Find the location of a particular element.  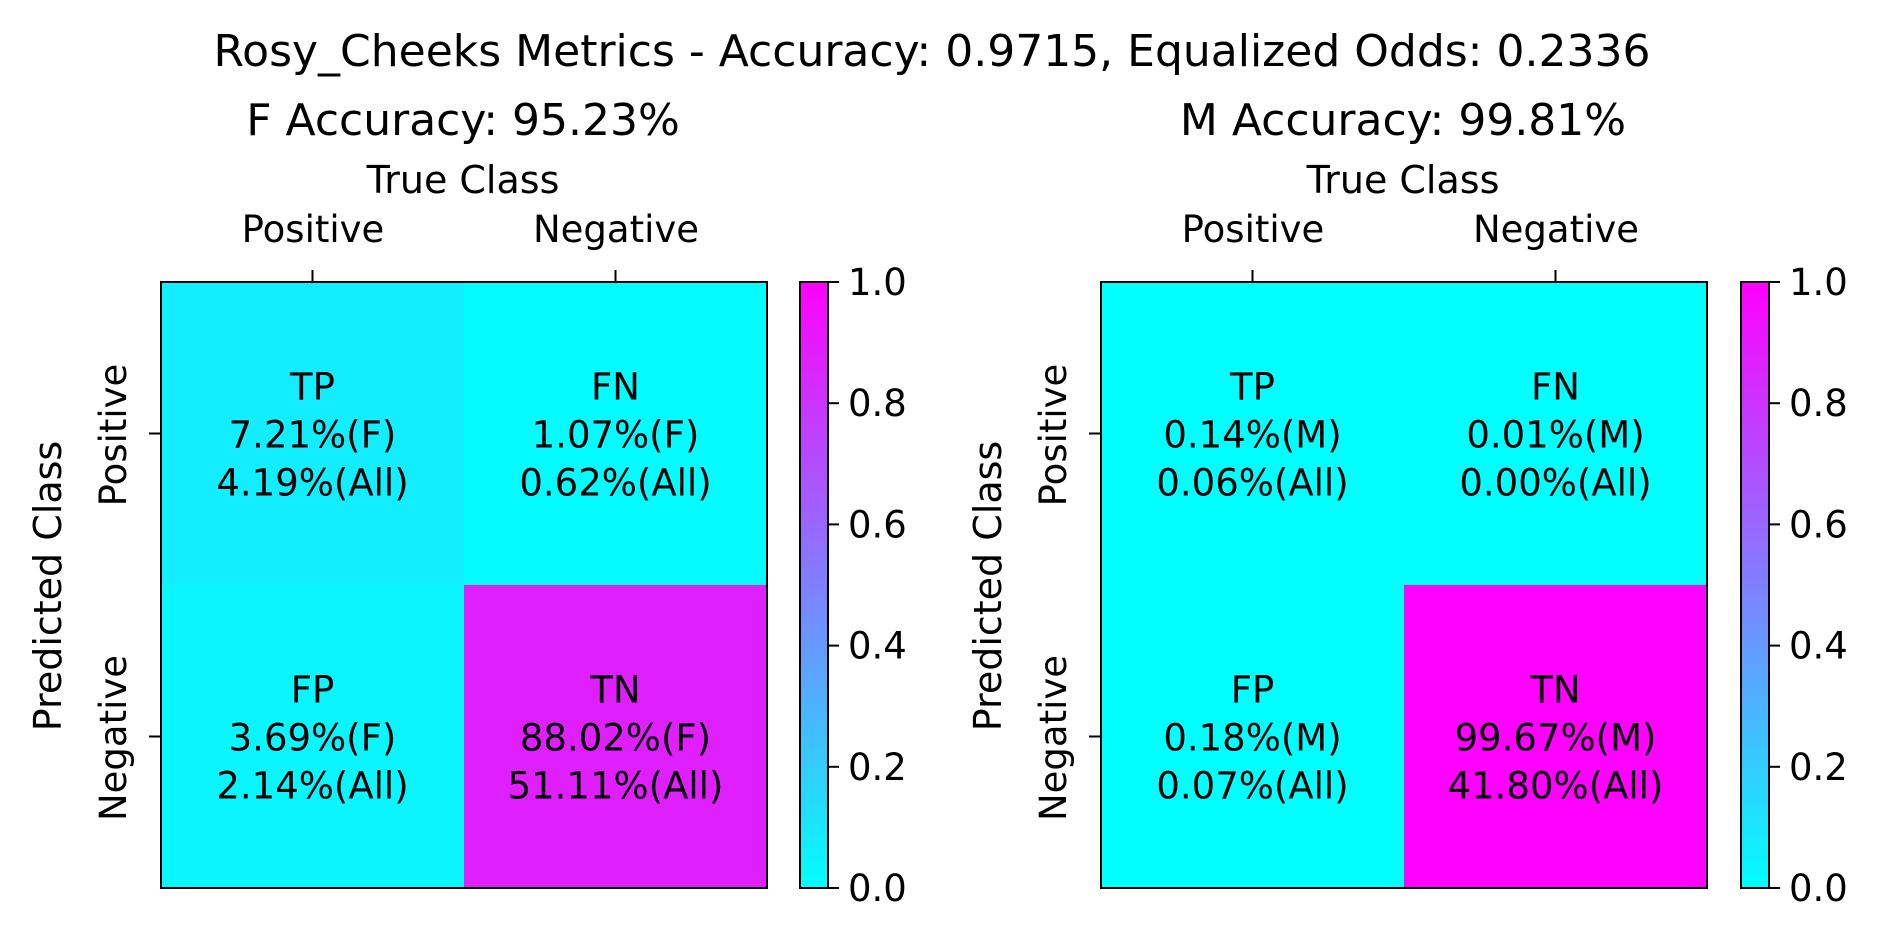

cell-annotation-all: 0.07%(All) is located at coordinates (1252, 786).